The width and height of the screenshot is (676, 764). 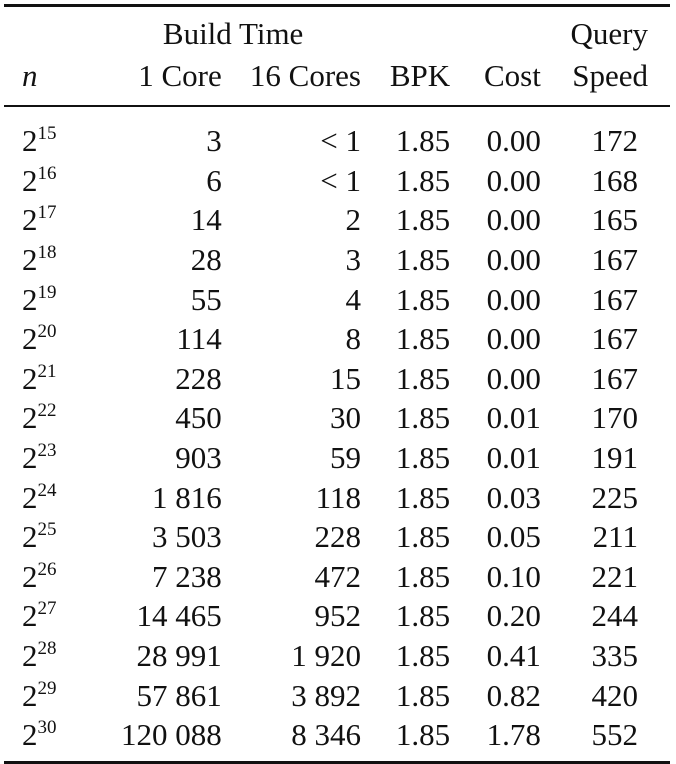 I want to click on cell-16-cores: 228, so click(x=337, y=537).